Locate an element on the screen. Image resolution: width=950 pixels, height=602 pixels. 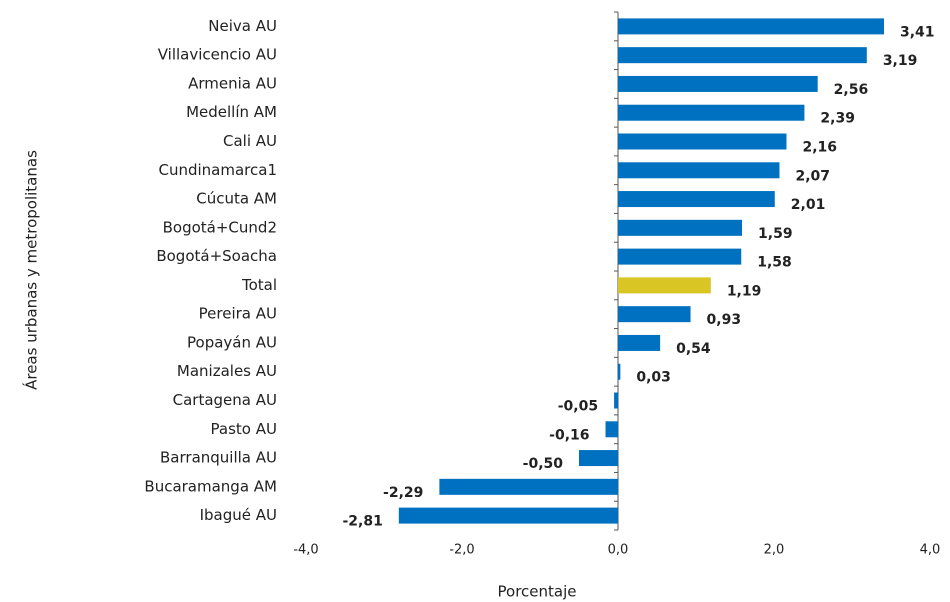
y-tick-label: Cúcuta AM is located at coordinates (236, 199).